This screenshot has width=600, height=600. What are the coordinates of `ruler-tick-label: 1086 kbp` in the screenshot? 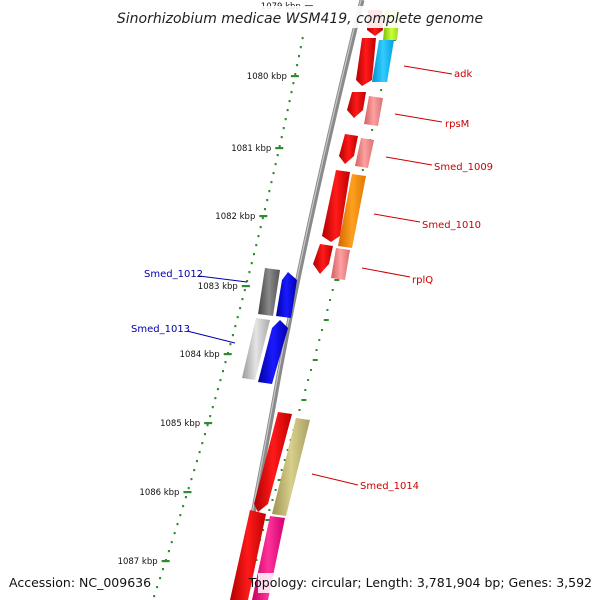 It's located at (159, 493).